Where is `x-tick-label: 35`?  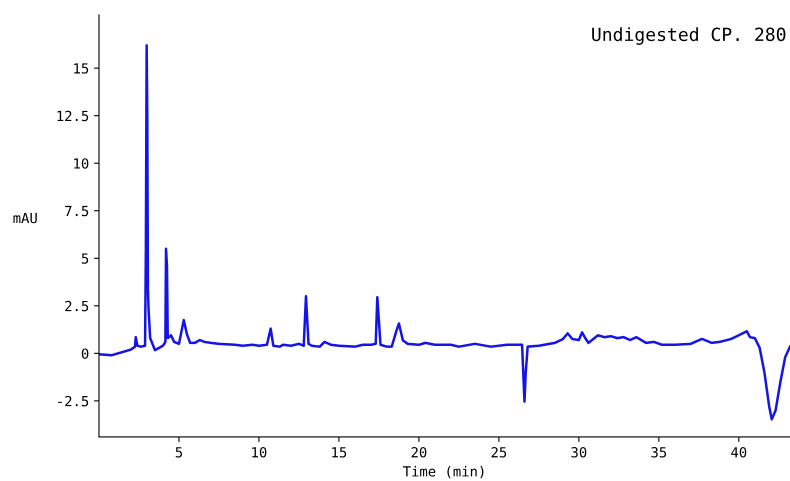 x-tick-label: 35 is located at coordinates (658, 452).